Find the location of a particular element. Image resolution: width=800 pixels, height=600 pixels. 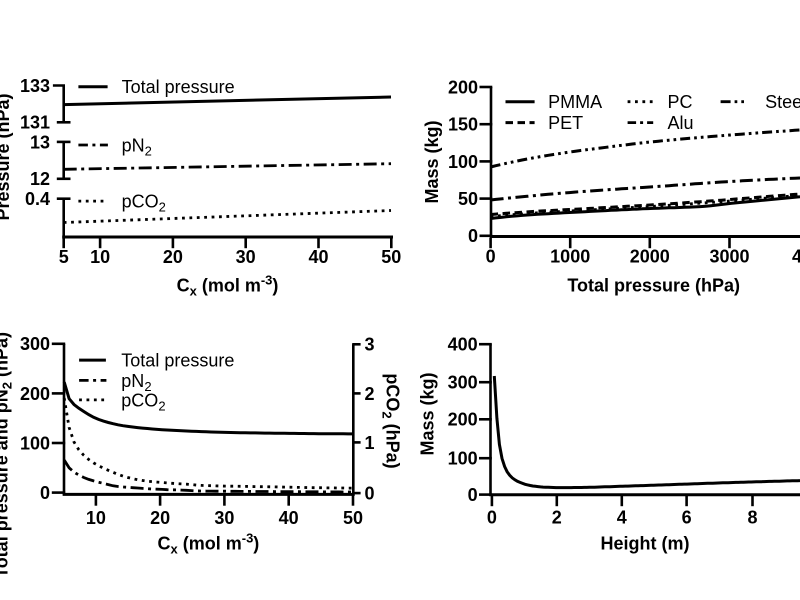

svg-text: Pressure (hPa) is located at coordinates (6, 156).